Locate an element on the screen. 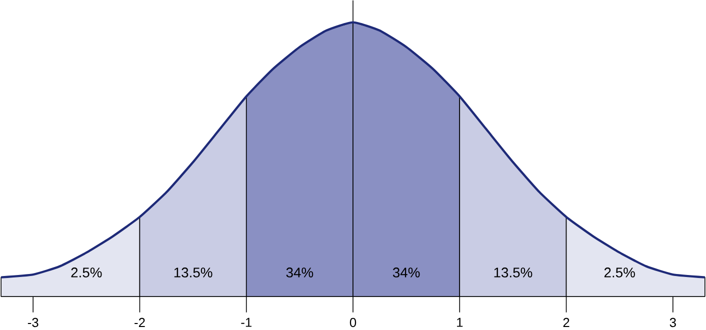 The image size is (706, 330). x-tick-label: -3 is located at coordinates (33, 322).